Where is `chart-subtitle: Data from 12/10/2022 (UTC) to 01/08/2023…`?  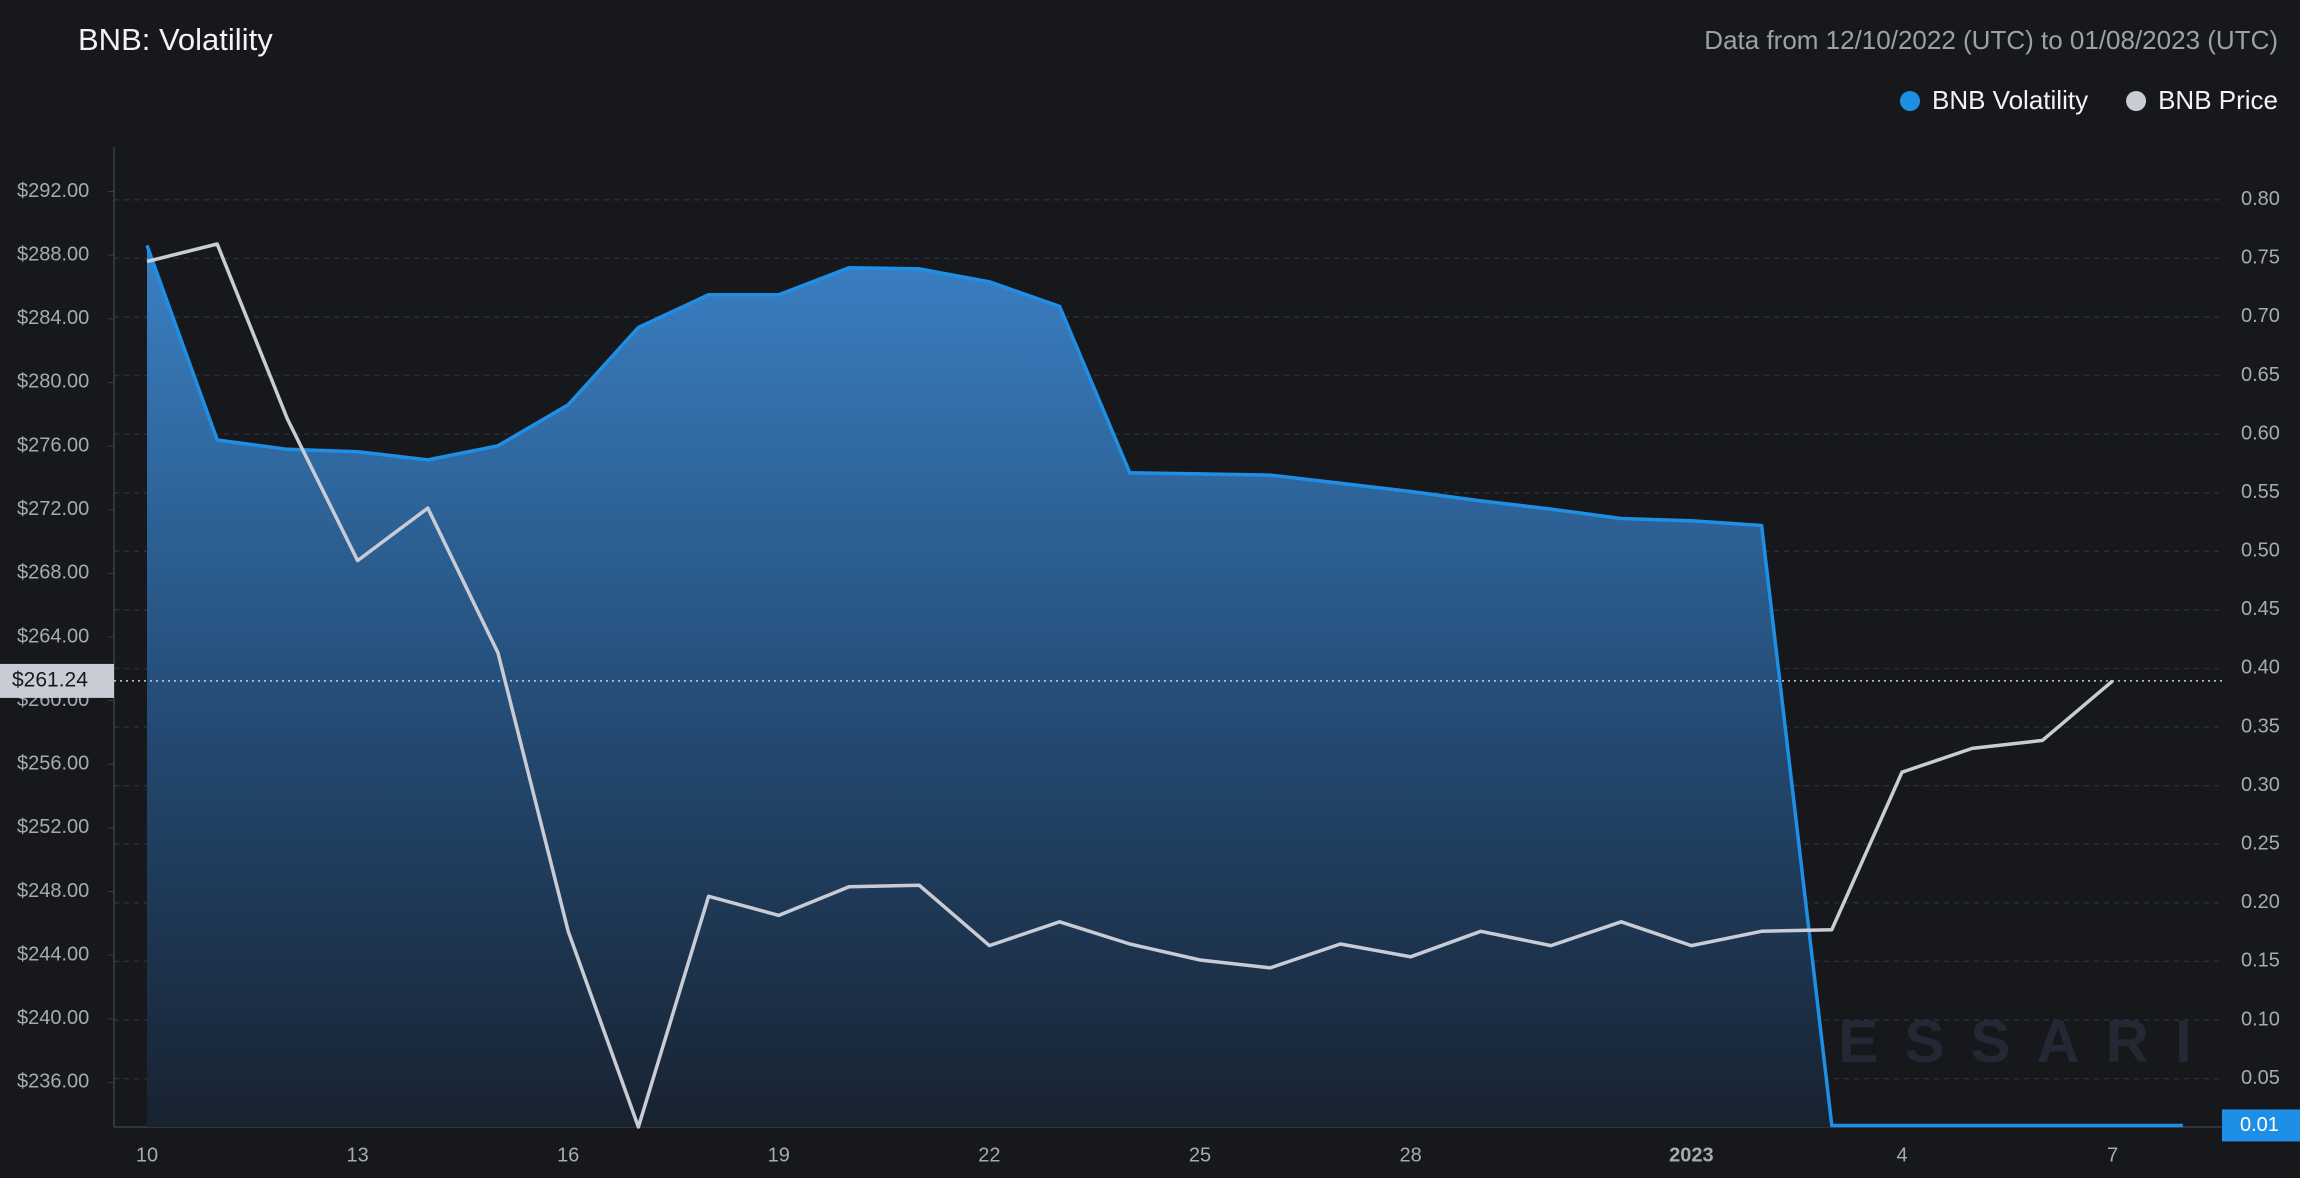 chart-subtitle: Data from 12/10/2022 (UTC) to 01/08/2023… is located at coordinates (1991, 40).